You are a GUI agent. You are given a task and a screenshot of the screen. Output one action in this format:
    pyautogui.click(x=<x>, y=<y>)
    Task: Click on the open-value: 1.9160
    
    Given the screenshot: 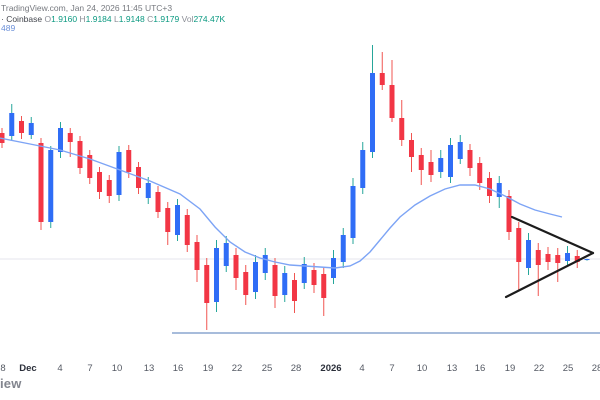 What is the action you would take?
    pyautogui.click(x=64, y=19)
    